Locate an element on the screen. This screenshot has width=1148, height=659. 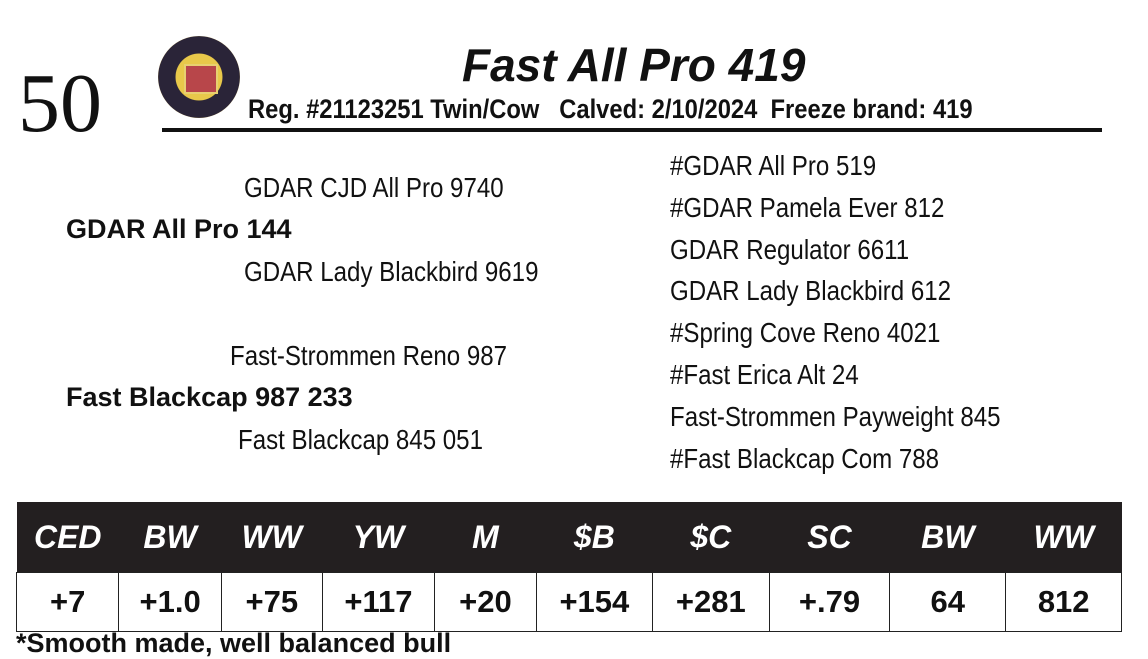
epd-value: 812 is located at coordinates (1063, 602).